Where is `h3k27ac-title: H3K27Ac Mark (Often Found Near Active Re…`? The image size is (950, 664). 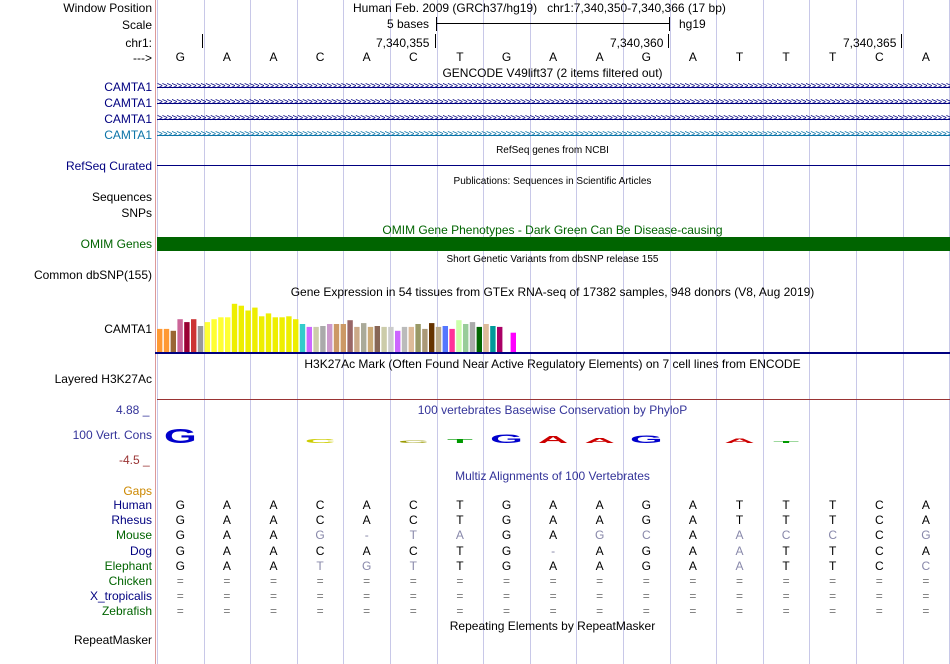 h3k27ac-title: H3K27Ac Mark (Often Found Near Active Re… is located at coordinates (552, 364).